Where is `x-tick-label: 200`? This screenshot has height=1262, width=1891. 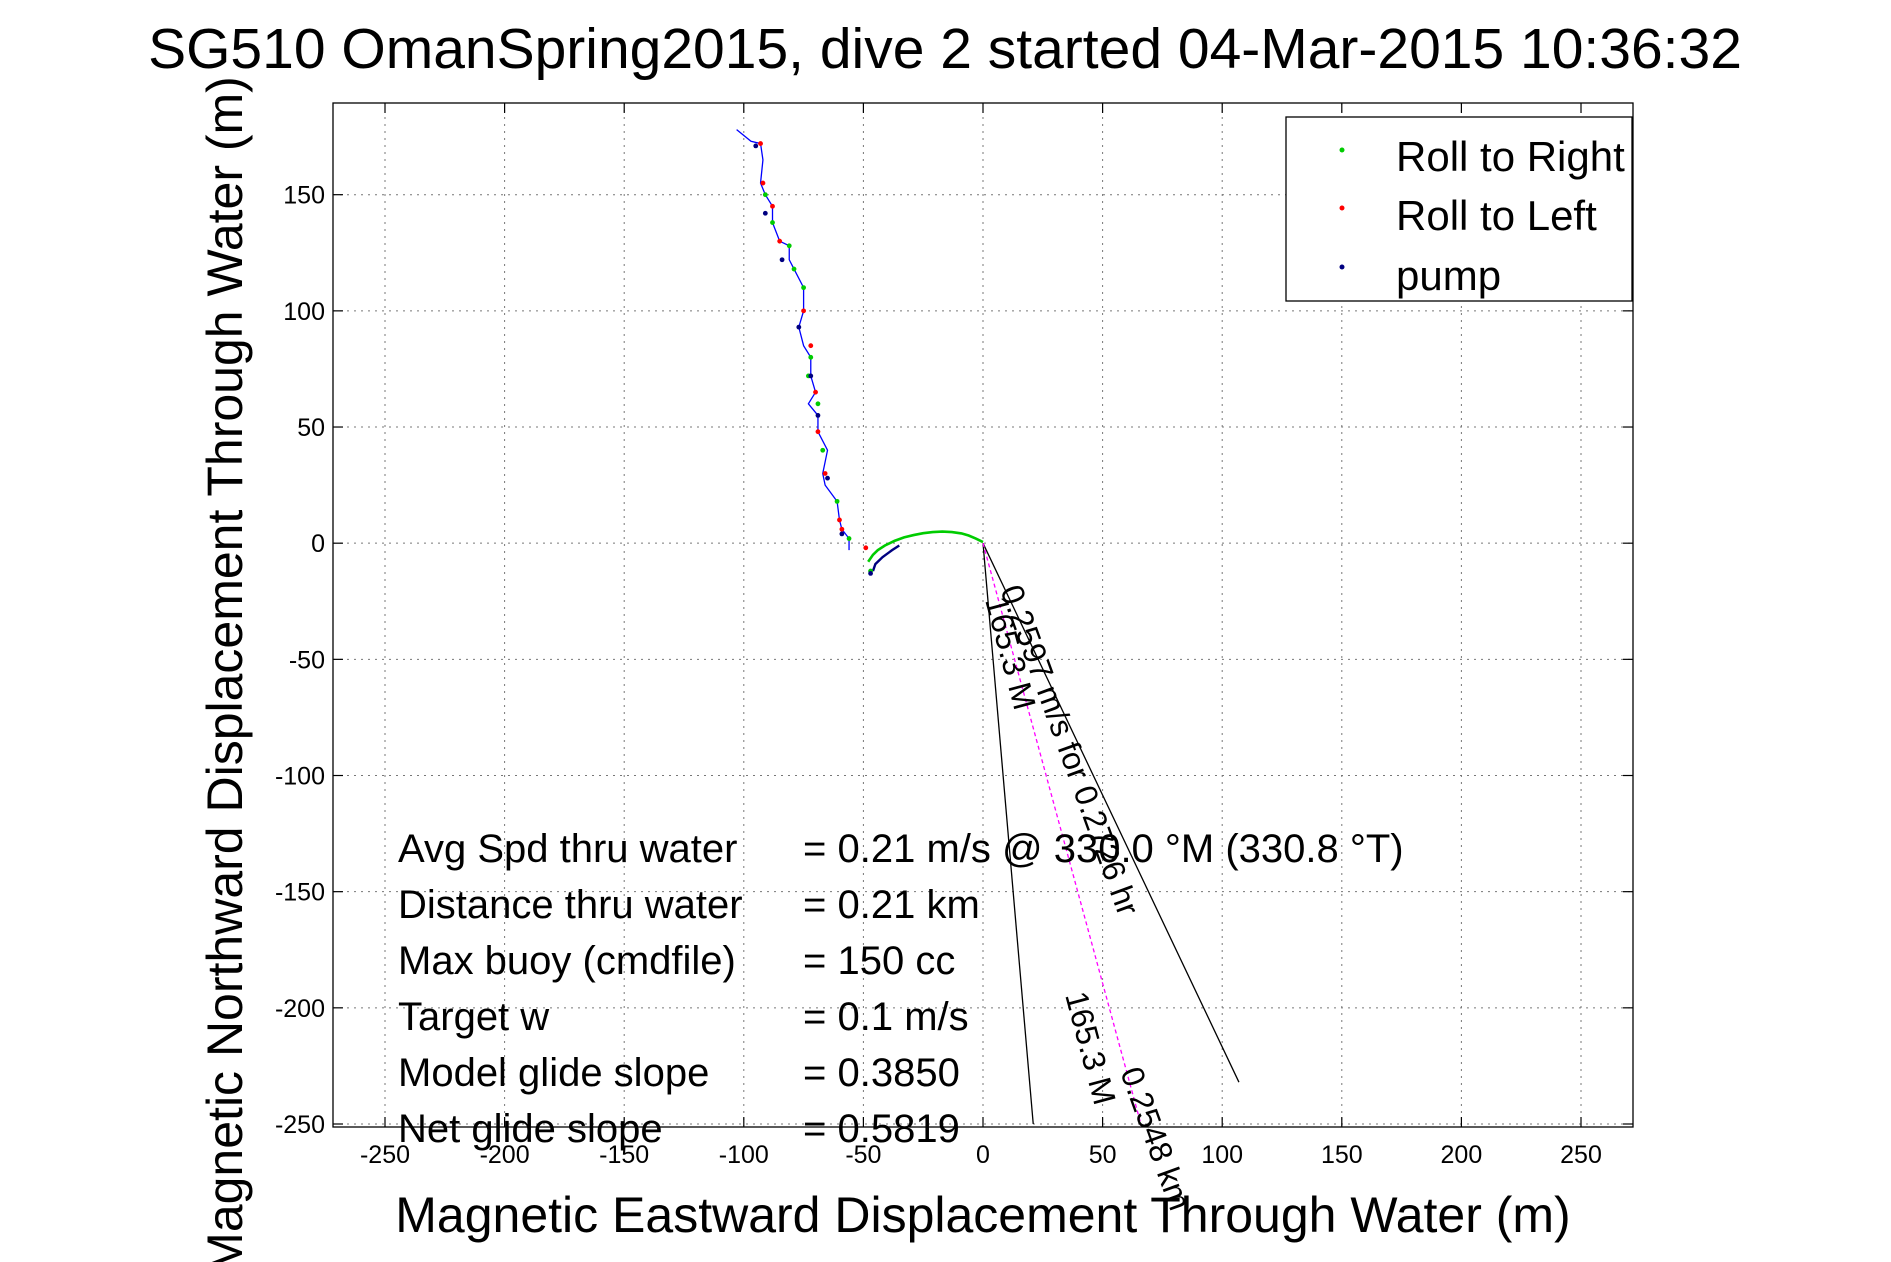
x-tick-label: 200 is located at coordinates (1462, 1155).